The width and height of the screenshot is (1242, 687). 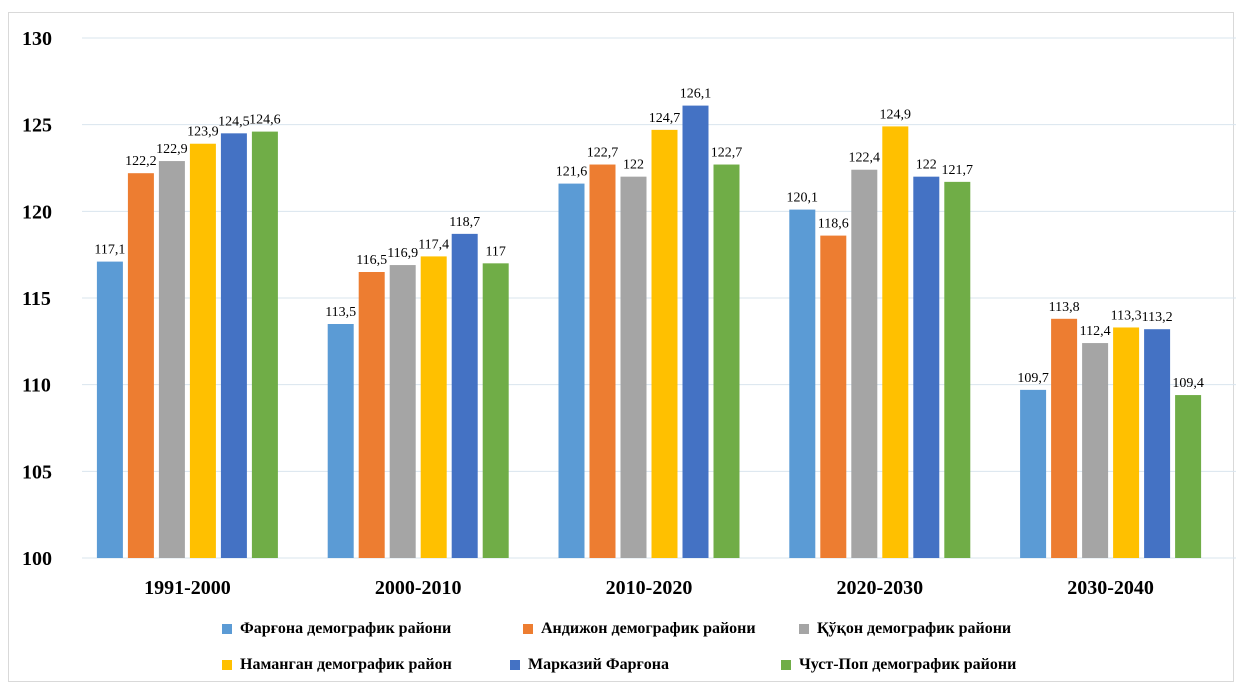 What do you see at coordinates (37, 559) in the screenshot?
I see `y-tick-label: 100` at bounding box center [37, 559].